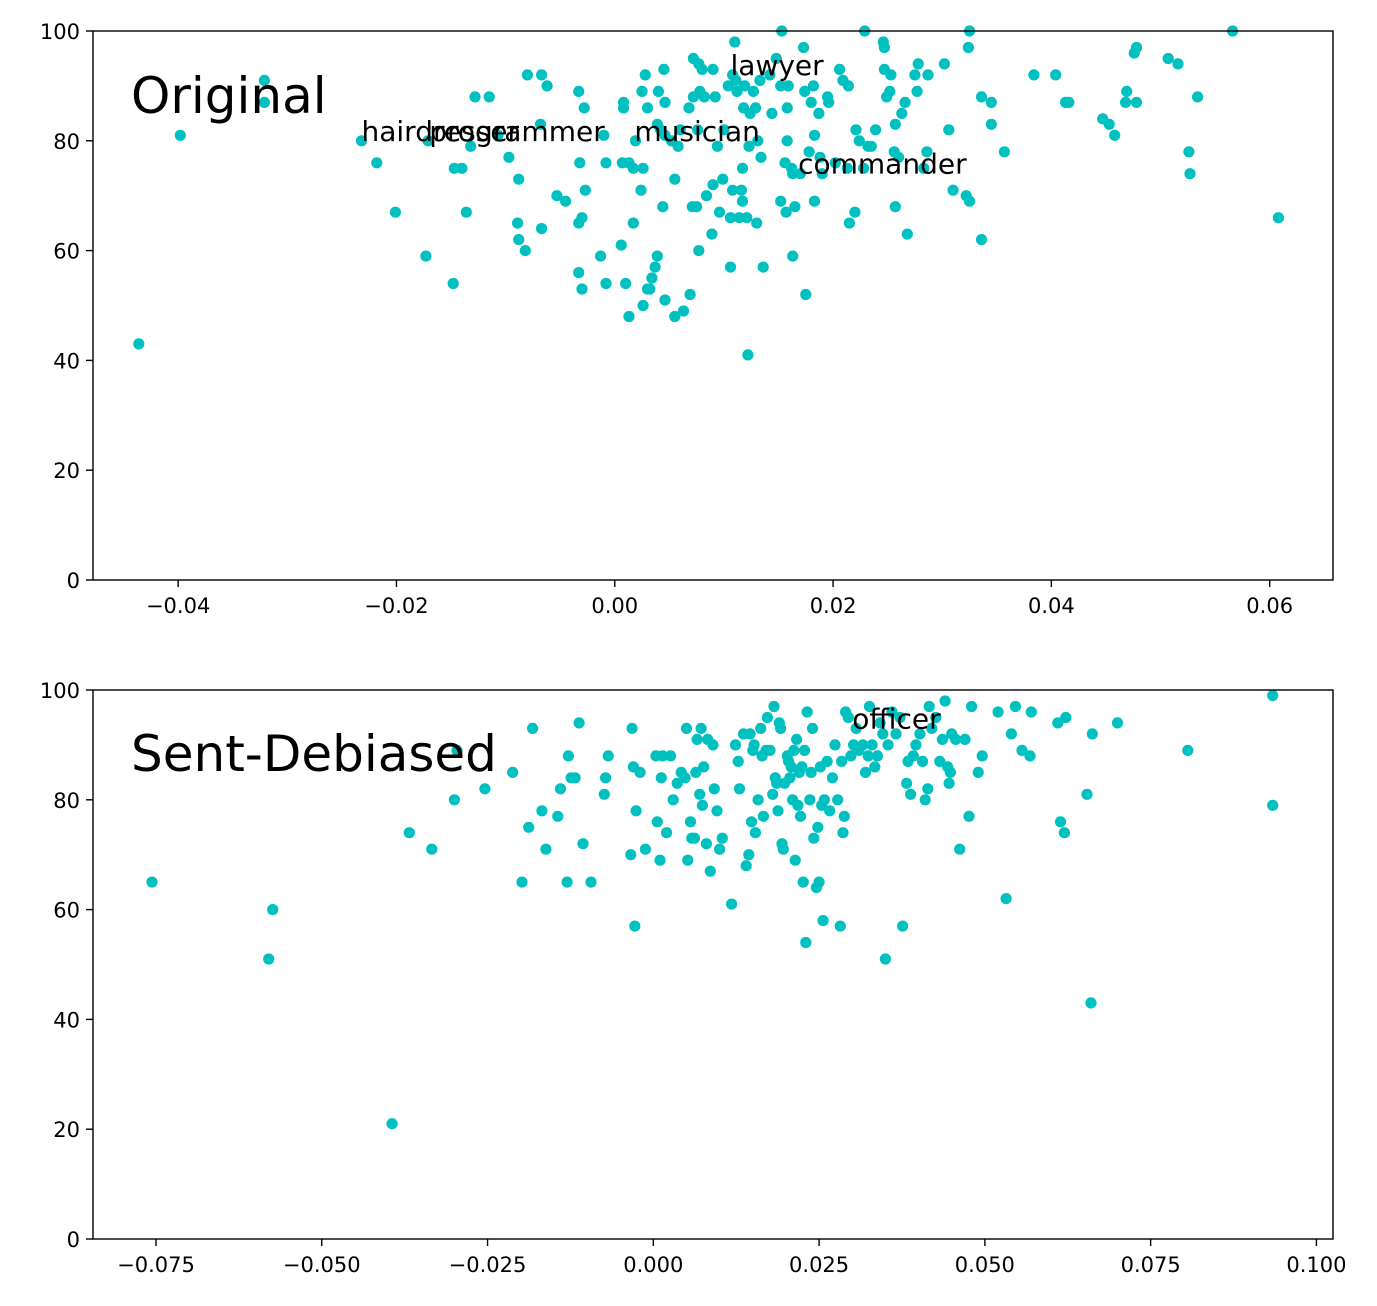 This screenshot has width=1377, height=1306. I want to click on y-tick-label: 60, so click(66, 911).